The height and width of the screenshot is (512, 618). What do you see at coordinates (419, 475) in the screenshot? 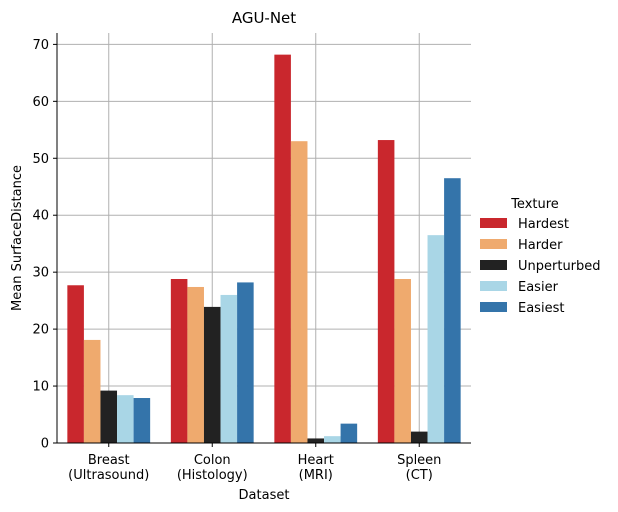
I see `x-tick-label: (CT)` at bounding box center [419, 475].